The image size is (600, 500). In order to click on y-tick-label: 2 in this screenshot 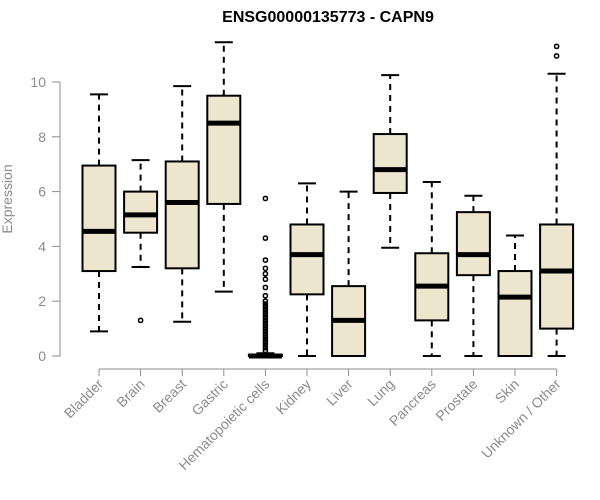, I will do `click(42, 301)`.